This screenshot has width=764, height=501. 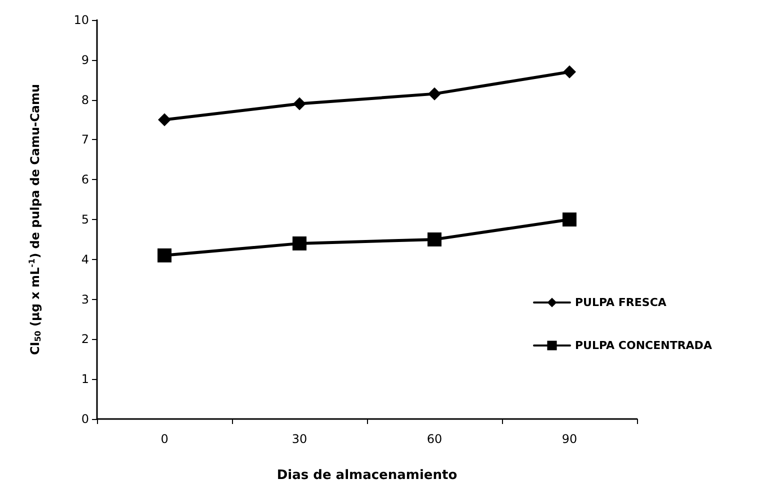 What do you see at coordinates (85, 219) in the screenshot?
I see `y-tick-label: 5` at bounding box center [85, 219].